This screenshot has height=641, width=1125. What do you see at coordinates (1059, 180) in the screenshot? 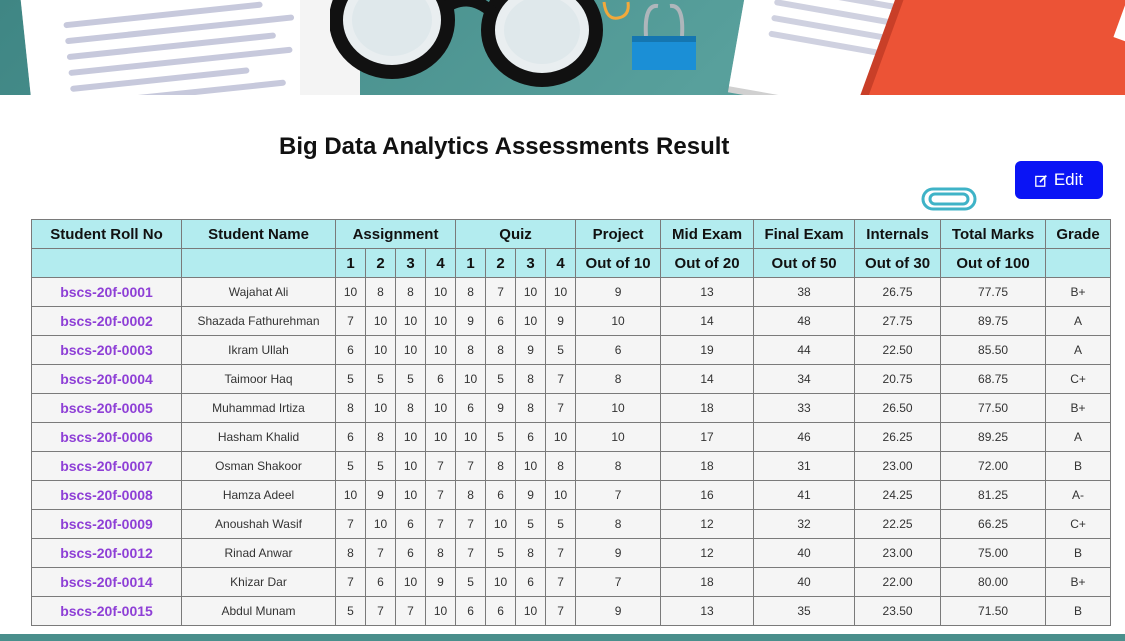
I see `edit-button: Edit` at bounding box center [1059, 180].